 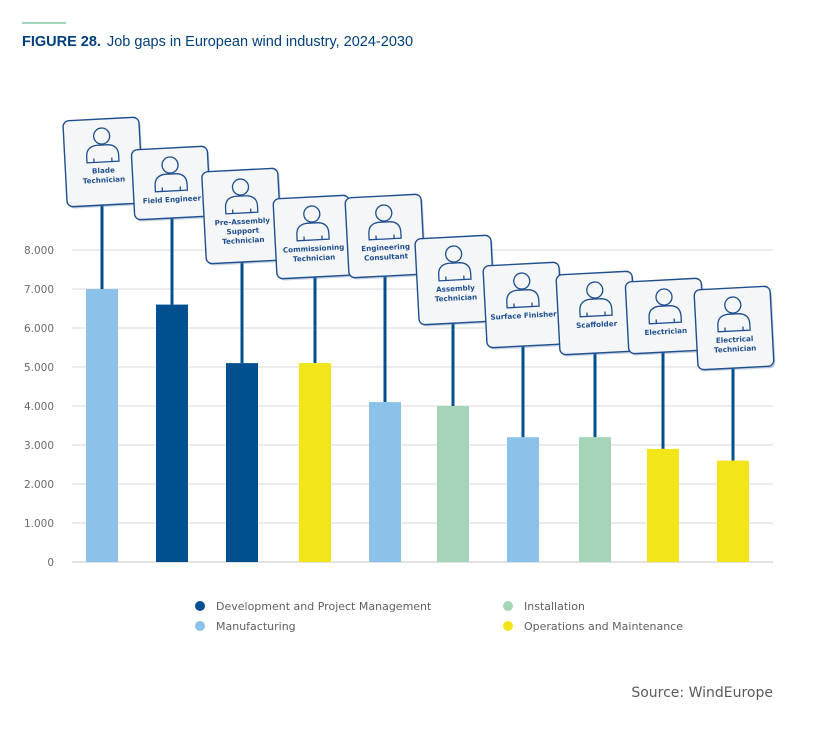 I want to click on legend-item-operations: Operations and Maintenance, so click(x=593, y=626).